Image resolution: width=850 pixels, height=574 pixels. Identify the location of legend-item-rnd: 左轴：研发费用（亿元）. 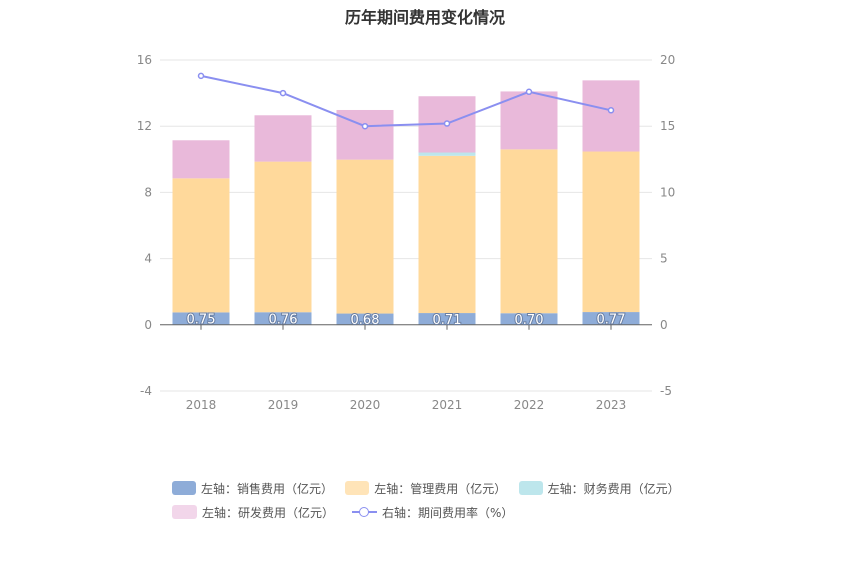
(253, 512).